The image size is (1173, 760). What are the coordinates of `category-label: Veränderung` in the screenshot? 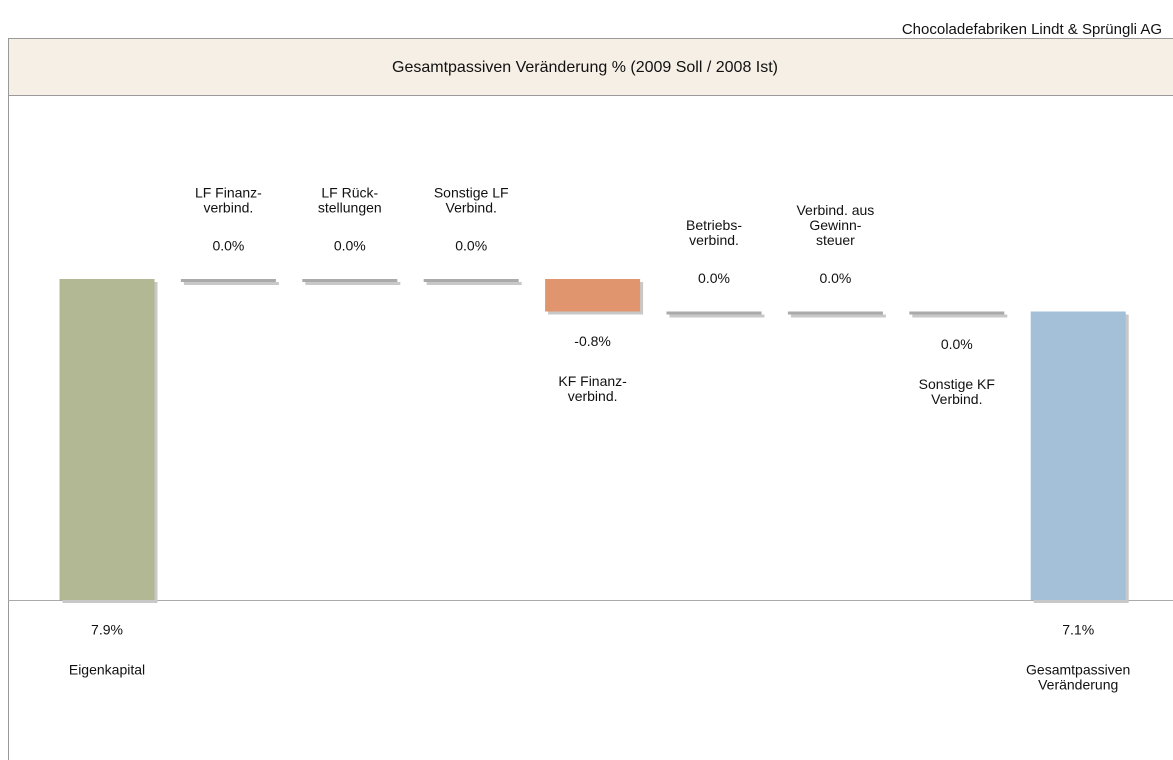 It's located at (1078, 685).